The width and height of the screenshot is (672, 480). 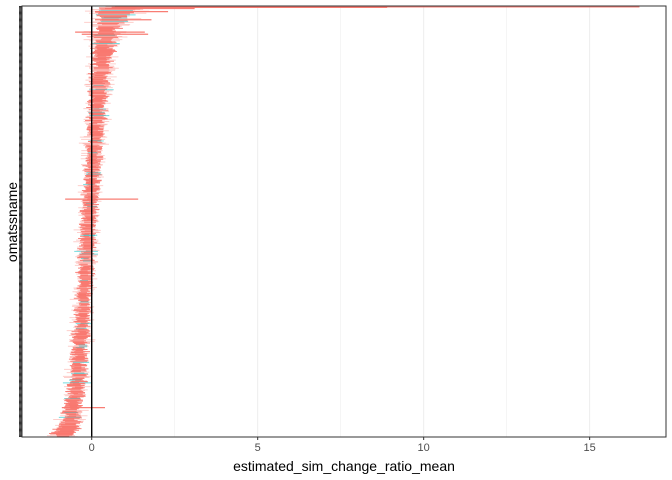 What do you see at coordinates (12, 222) in the screenshot?
I see `y-axis-title: omatssname` at bounding box center [12, 222].